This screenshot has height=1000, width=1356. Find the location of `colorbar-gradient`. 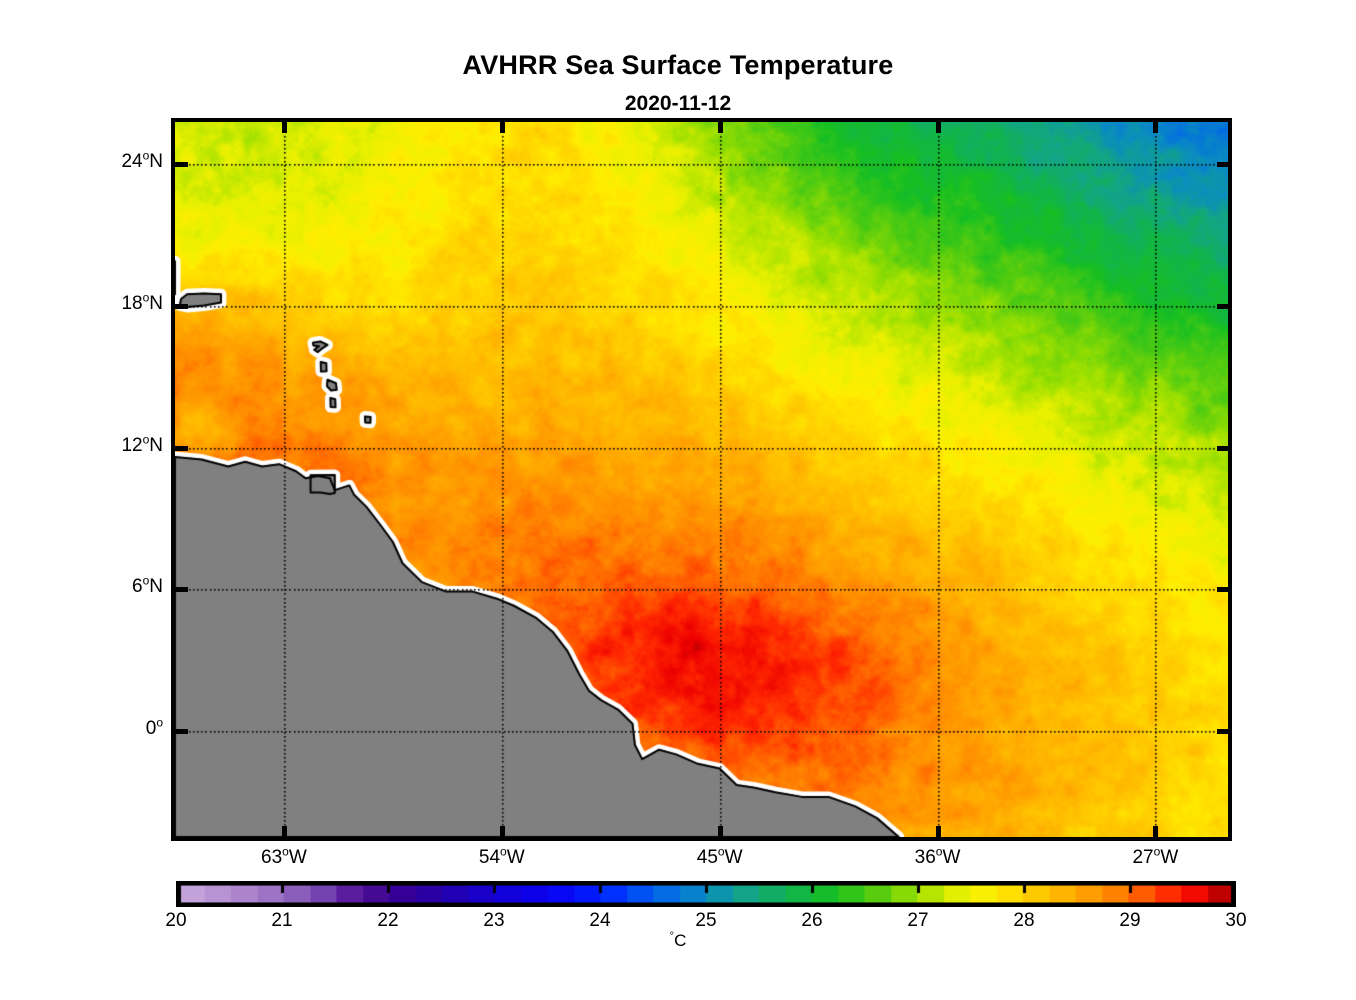

colorbar-gradient is located at coordinates (706, 894).